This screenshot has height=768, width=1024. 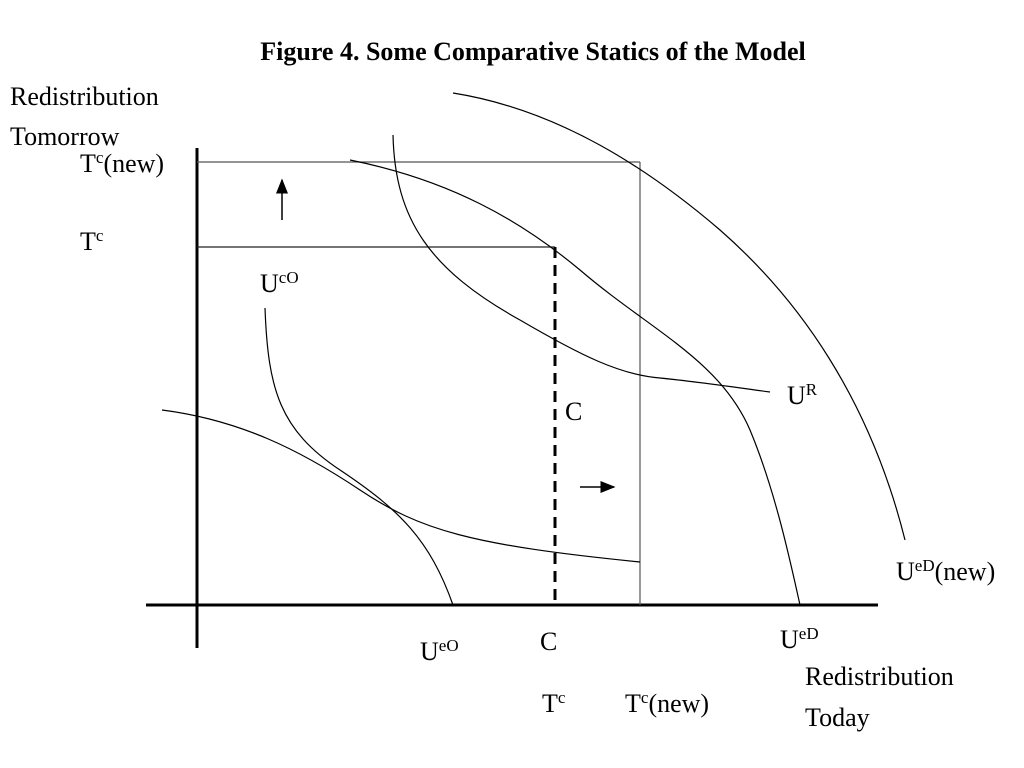 I want to click on label: UeD, so click(x=799, y=639).